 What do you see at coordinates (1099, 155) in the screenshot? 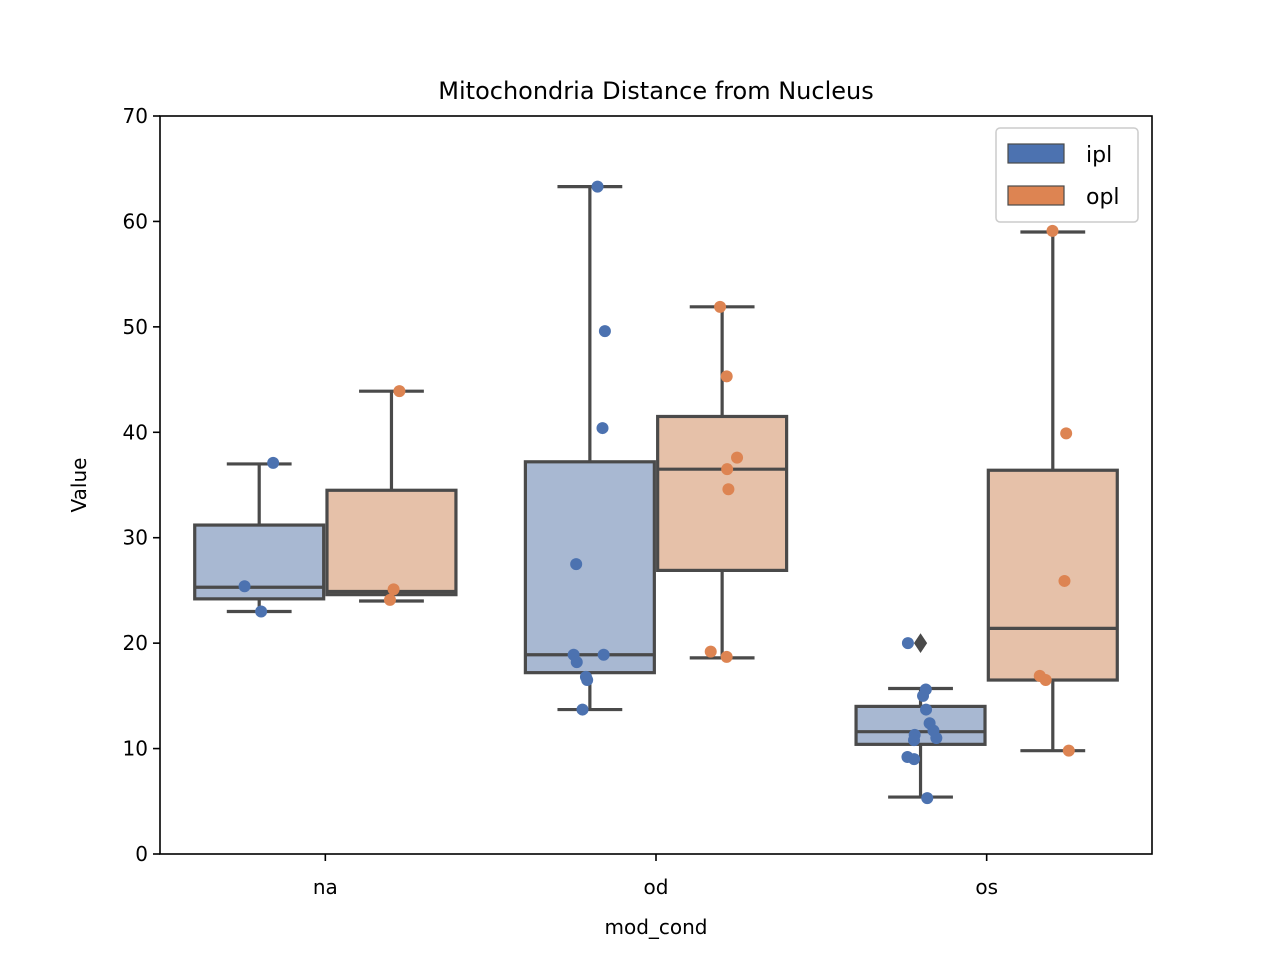
I see `legend-label-ipl: ipl` at bounding box center [1099, 155].